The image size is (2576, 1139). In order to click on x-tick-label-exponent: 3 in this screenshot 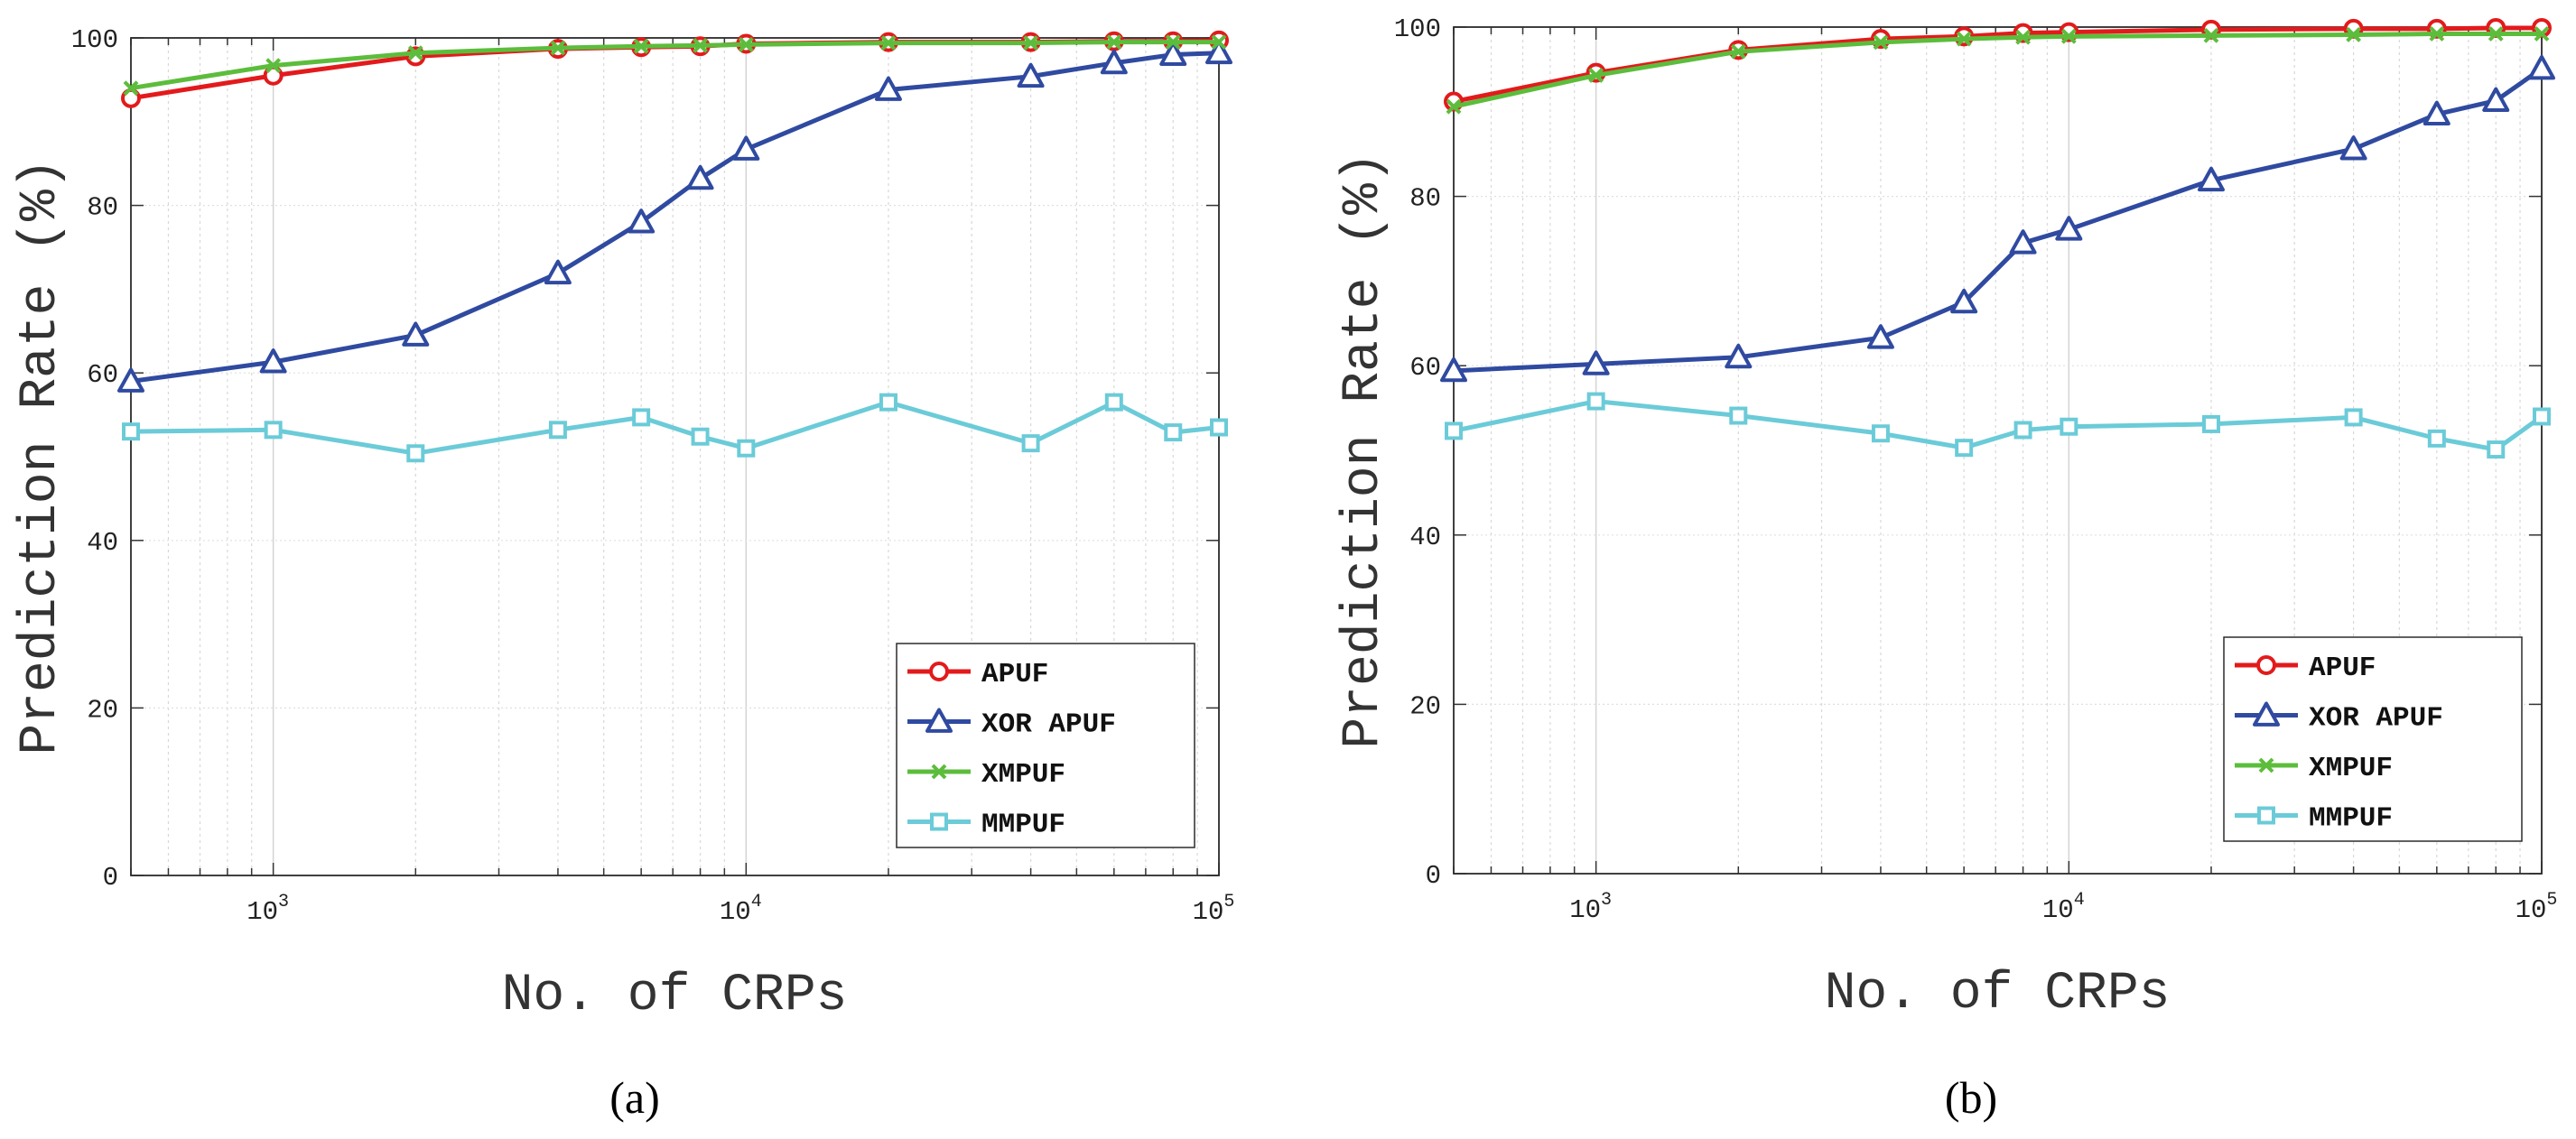, I will do `click(1606, 900)`.